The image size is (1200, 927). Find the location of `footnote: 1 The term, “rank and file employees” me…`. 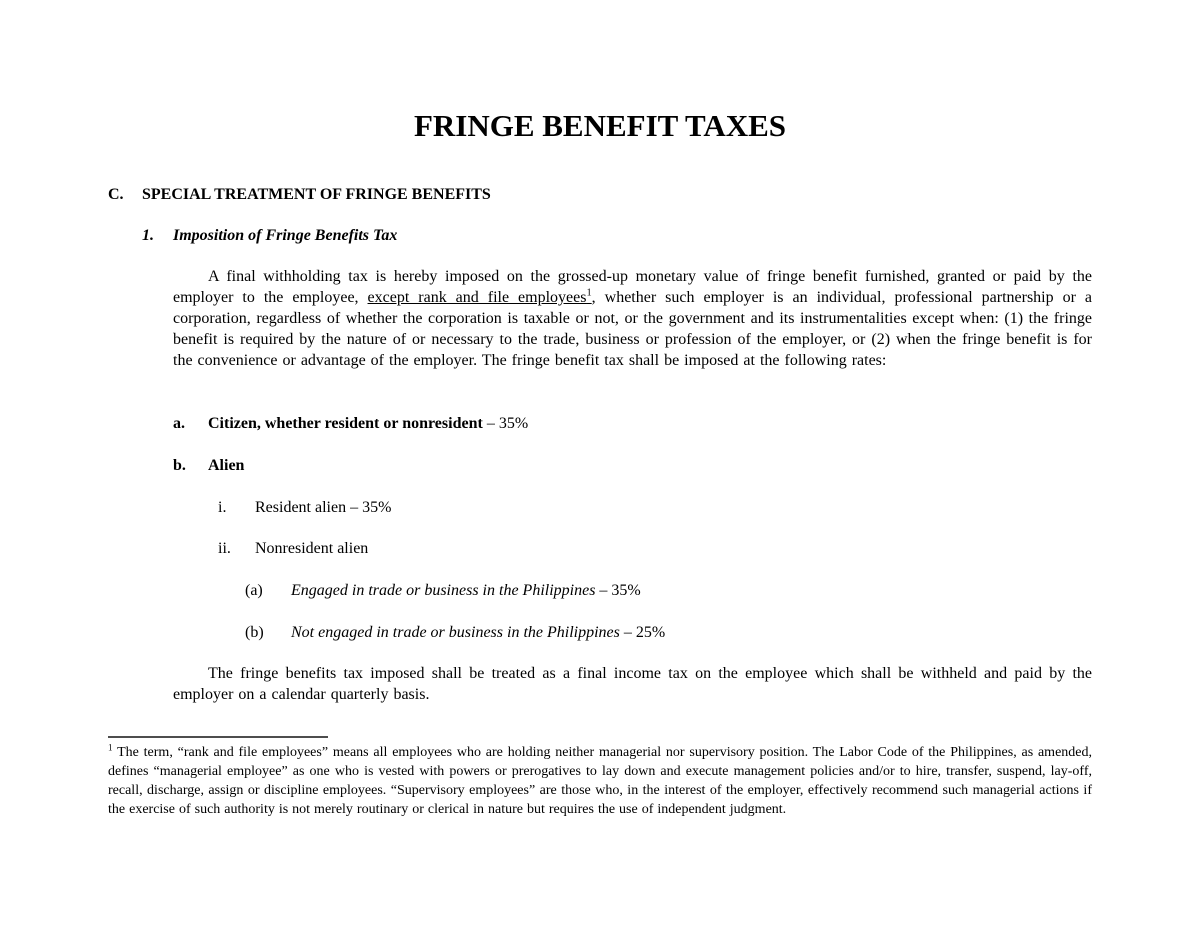

footnote: 1 The term, “rank and file employees” me… is located at coordinates (600, 781).